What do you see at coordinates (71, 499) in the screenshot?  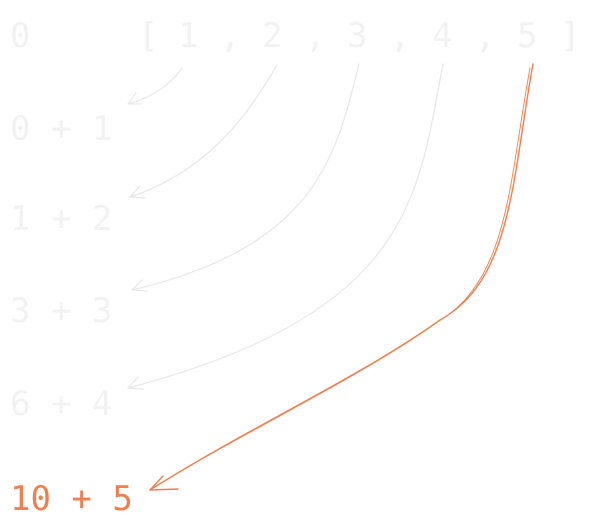 I see `step-expression-5: 10 + 5` at bounding box center [71, 499].